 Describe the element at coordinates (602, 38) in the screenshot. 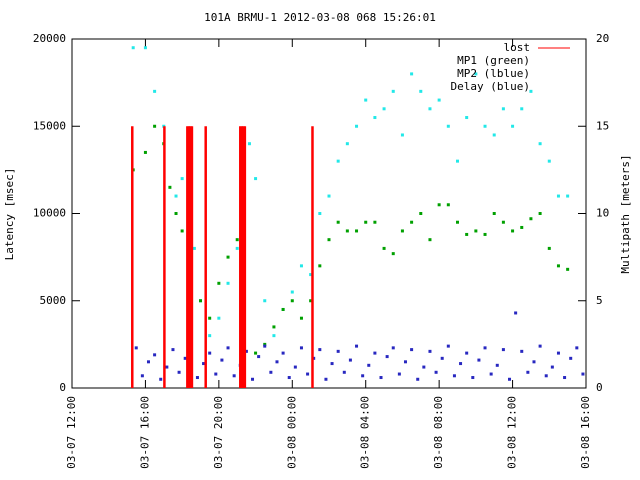

I see `y2-tick-label: 20` at that location.